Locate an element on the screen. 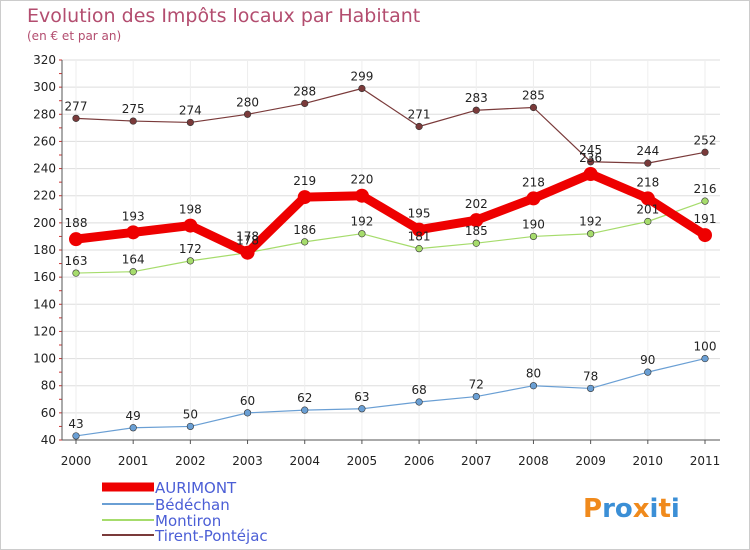  x-tick-label: 2006 is located at coordinates (419, 461).